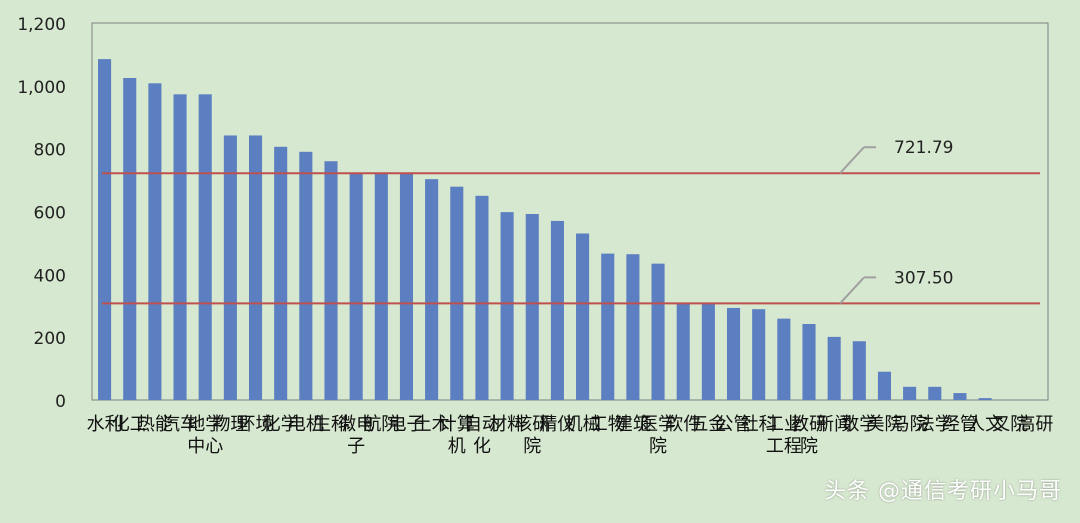 This screenshot has height=523, width=1080. What do you see at coordinates (50, 214) in the screenshot?
I see `y-tick-label: 600` at bounding box center [50, 214].